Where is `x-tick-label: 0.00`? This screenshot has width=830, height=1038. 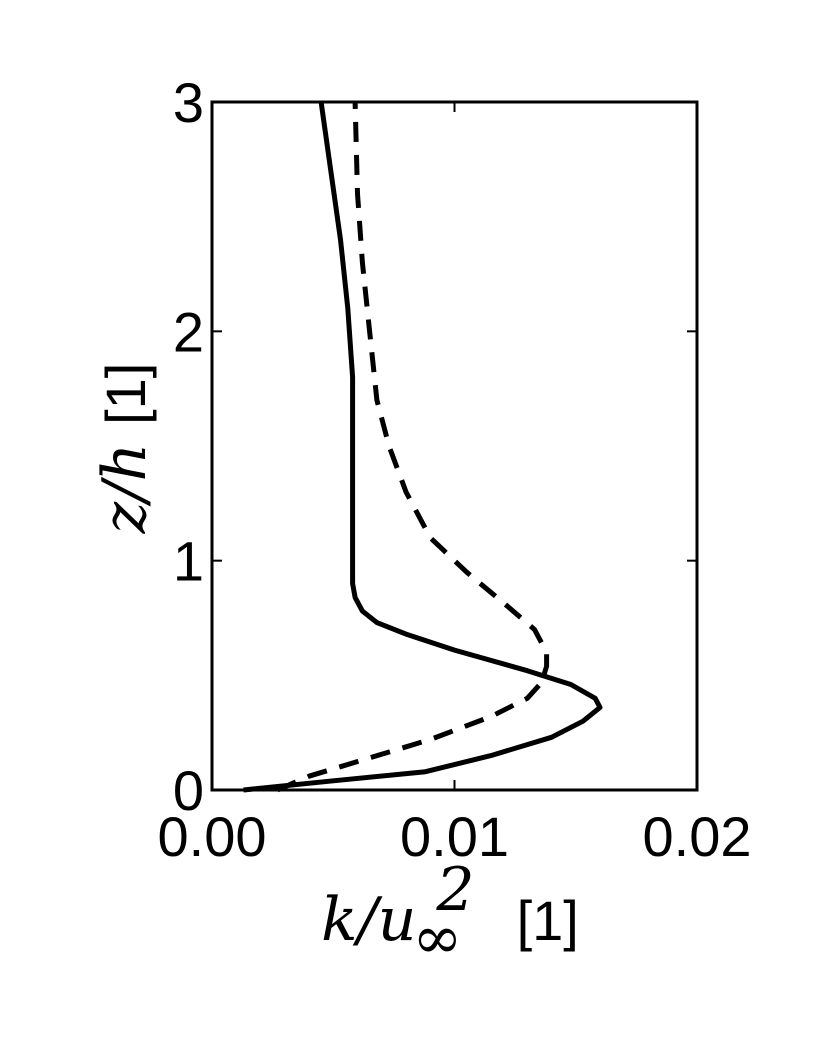 x-tick-label: 0.00 is located at coordinates (212, 836).